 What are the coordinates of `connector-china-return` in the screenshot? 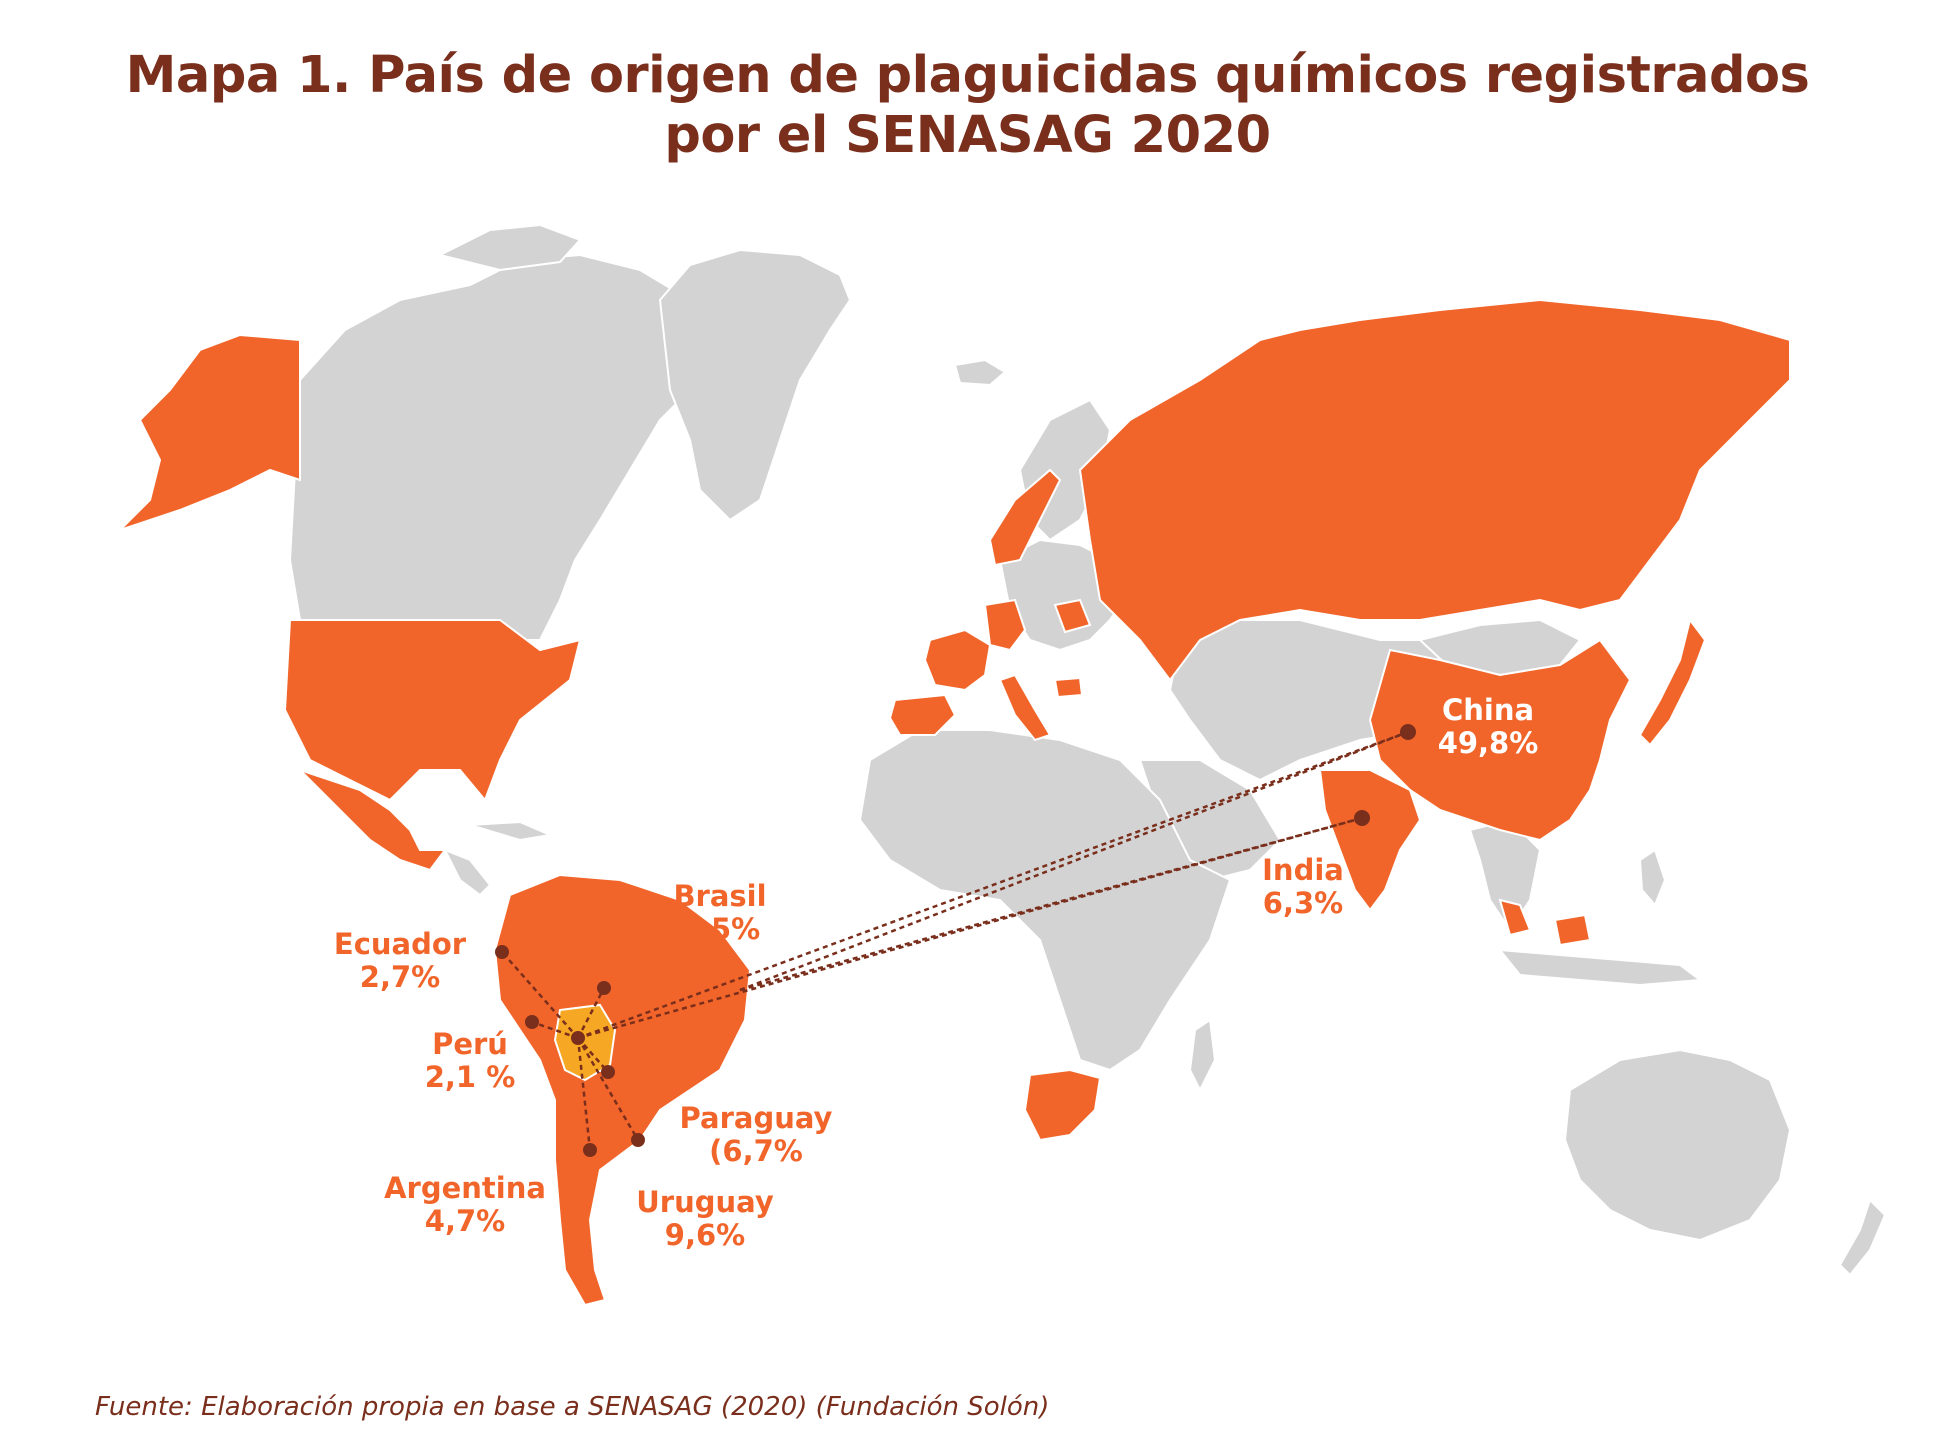 It's located at (1074, 861).